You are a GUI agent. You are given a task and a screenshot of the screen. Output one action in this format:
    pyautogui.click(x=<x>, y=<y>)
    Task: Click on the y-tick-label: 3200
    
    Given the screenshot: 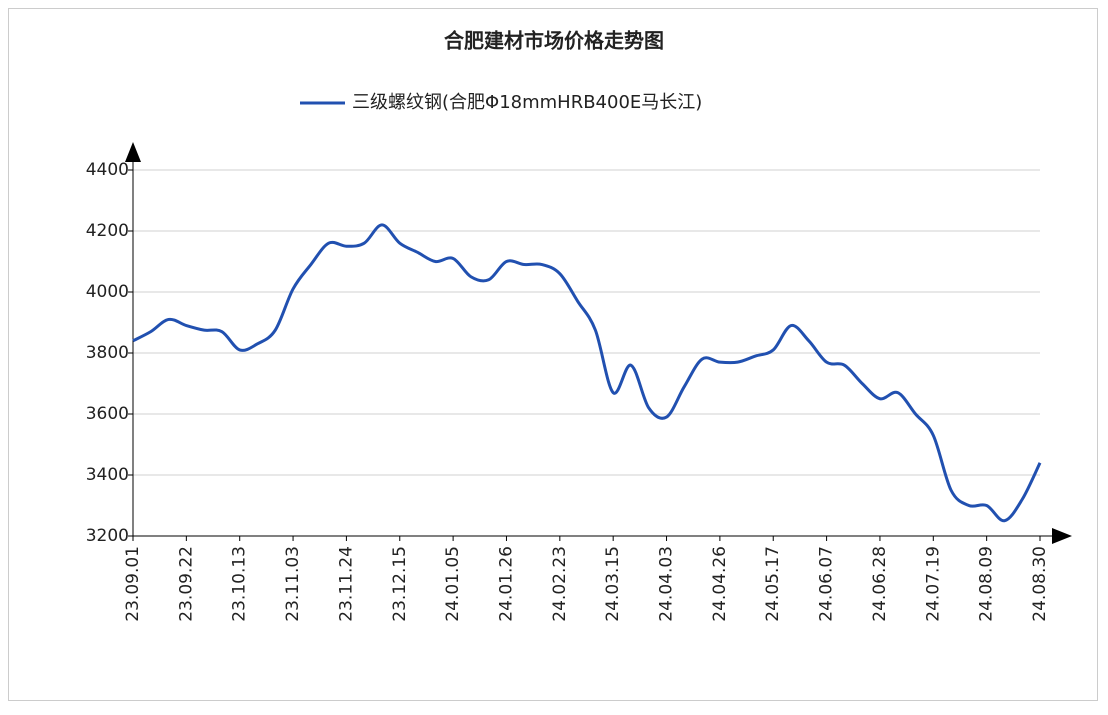 What is the action you would take?
    pyautogui.click(x=107, y=536)
    